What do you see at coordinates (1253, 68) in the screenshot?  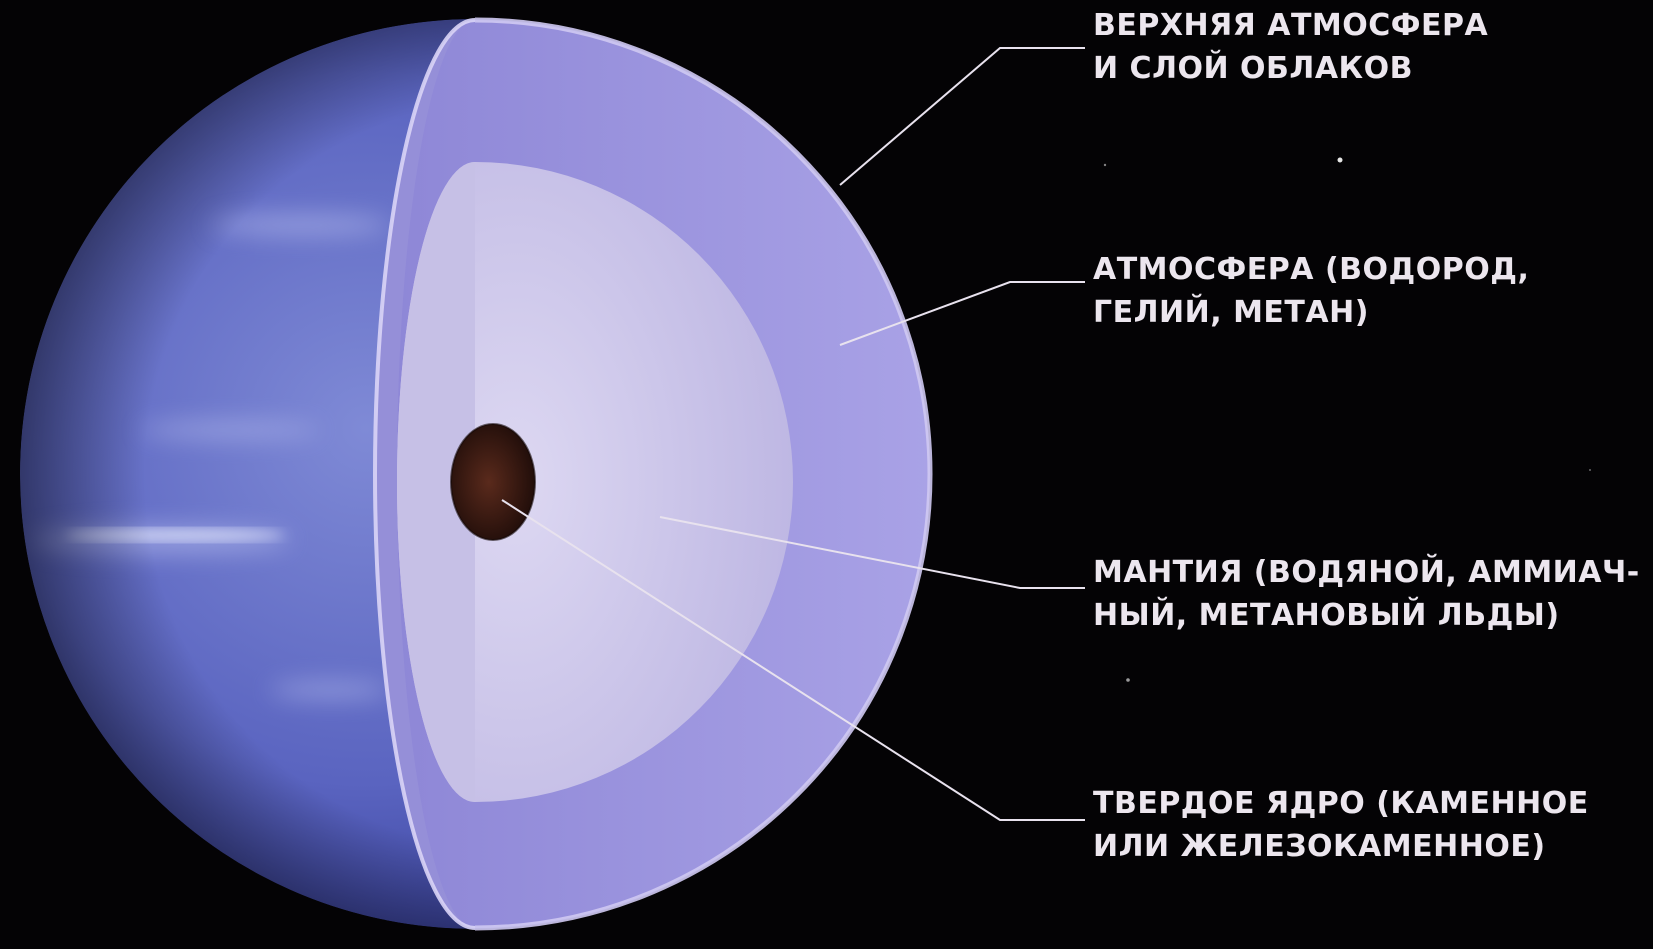 I see `label-upper-atmosphere-line2: И СЛОЙ ОБЛАКОВ` at bounding box center [1253, 68].